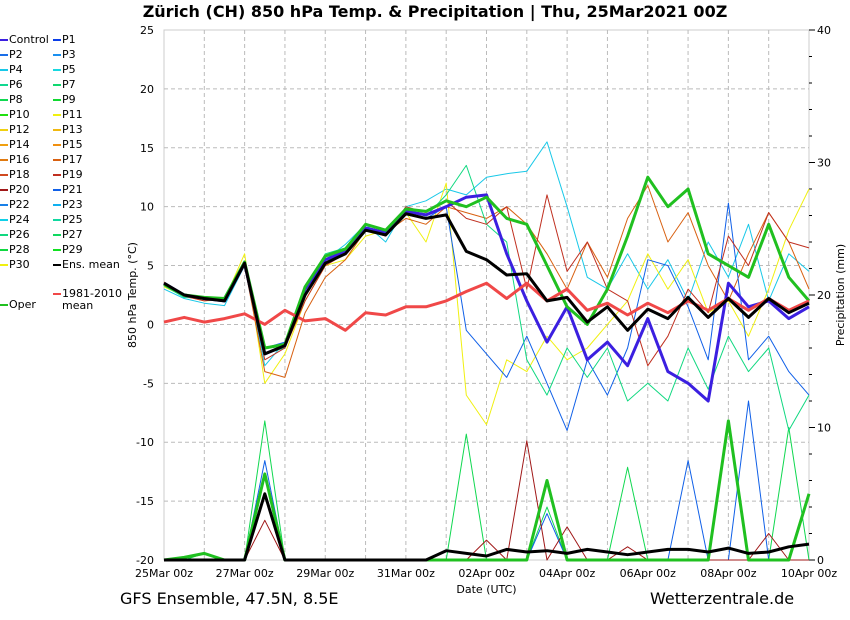 The height and width of the screenshot is (620, 850). I want to click on precip-line-ens-mean, so click(487, 527).